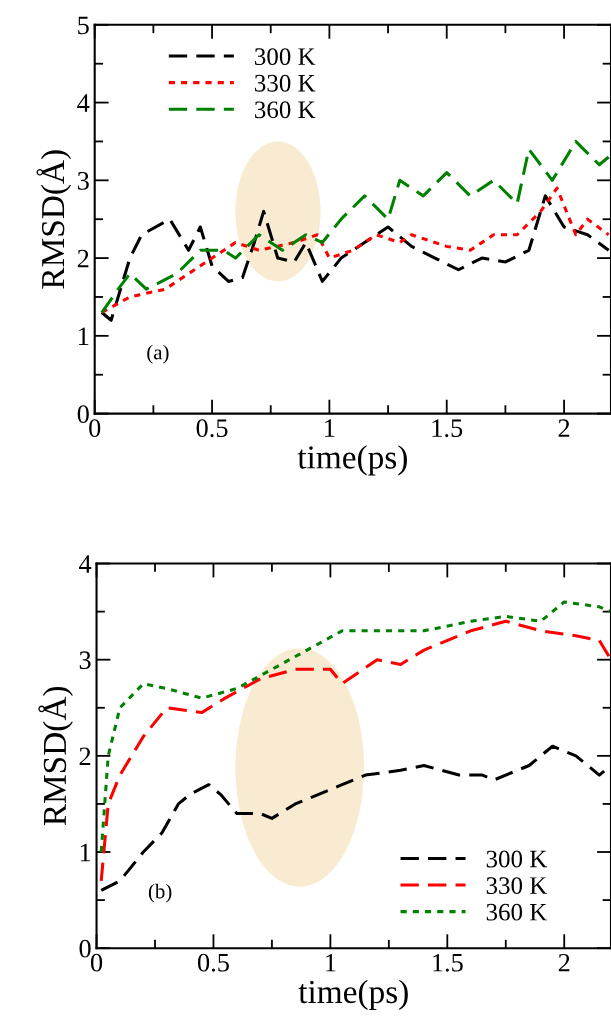 Image resolution: width=611 pixels, height=1034 pixels. Describe the element at coordinates (160, 893) in the screenshot. I see `annotation: (b)` at that location.